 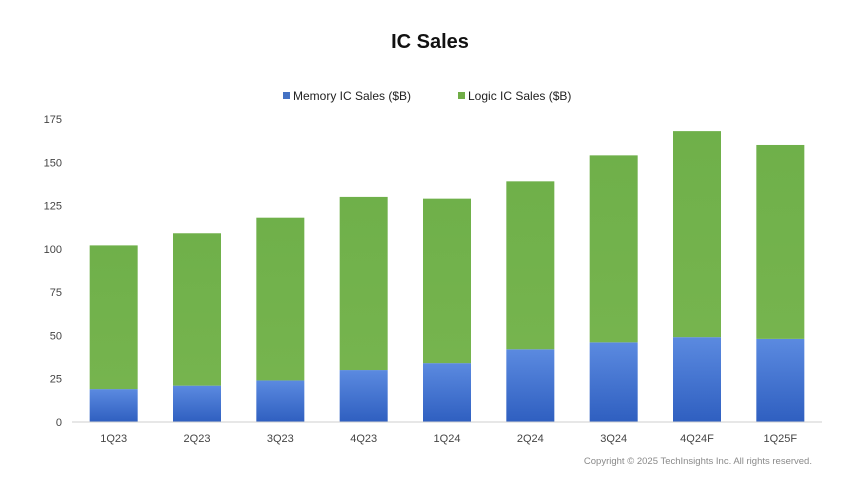 I want to click on legend-swatch-memory, so click(x=286, y=95).